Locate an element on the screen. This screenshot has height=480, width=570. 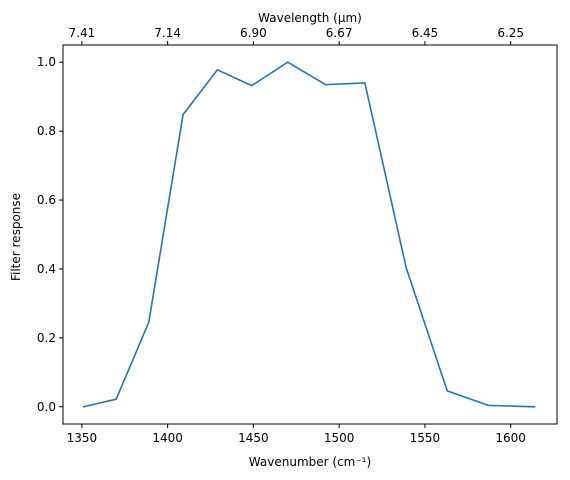
y-axis-label: Filter response is located at coordinates (16, 237).